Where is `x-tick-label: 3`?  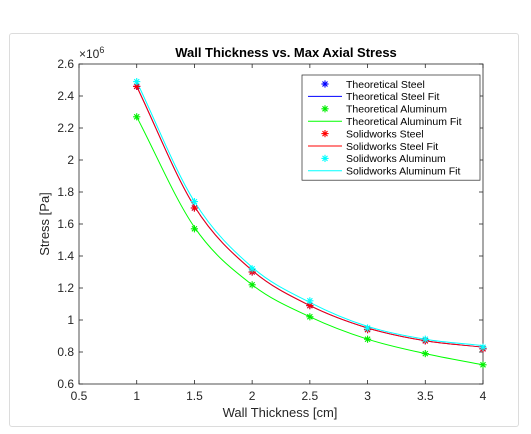 x-tick-label: 3 is located at coordinates (367, 396).